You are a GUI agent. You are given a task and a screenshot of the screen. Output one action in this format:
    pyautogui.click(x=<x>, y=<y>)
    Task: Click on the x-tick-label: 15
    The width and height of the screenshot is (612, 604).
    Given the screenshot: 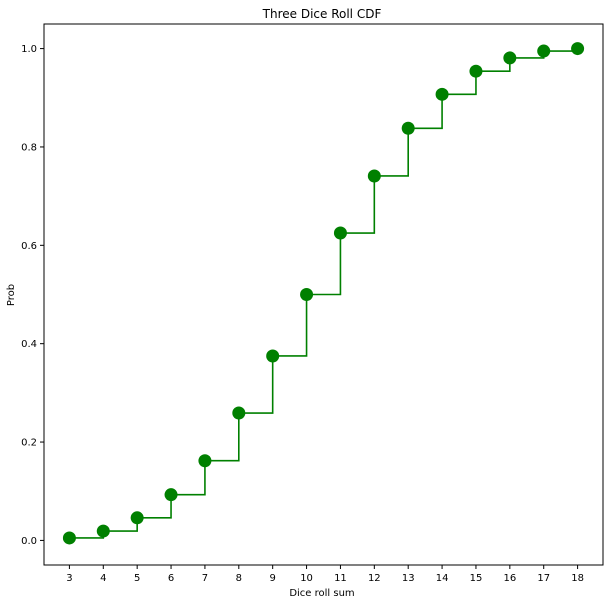 What is the action you would take?
    pyautogui.click(x=476, y=578)
    